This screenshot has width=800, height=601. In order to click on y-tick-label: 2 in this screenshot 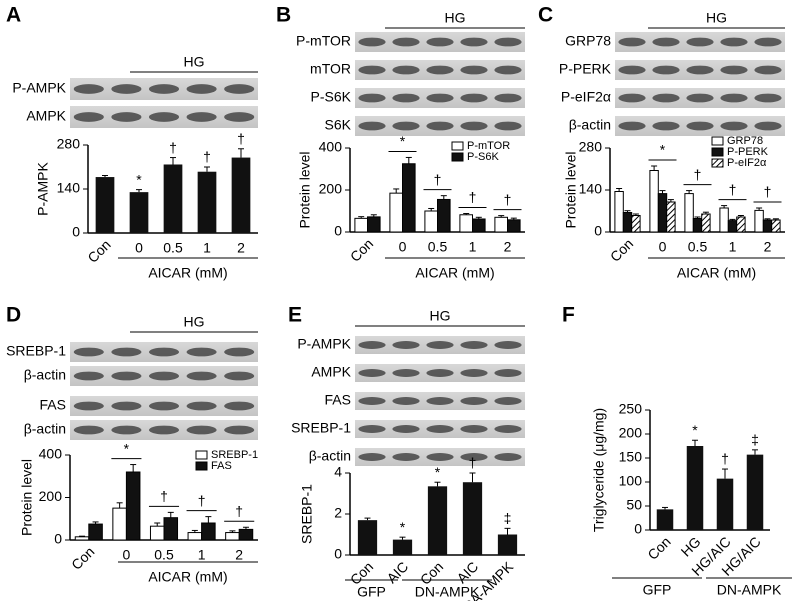, I will do `click(338, 513)`.